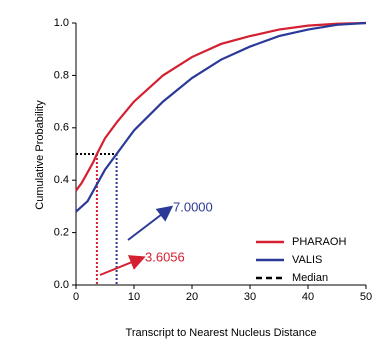 This screenshot has width=377, height=344. Describe the element at coordinates (221, 333) in the screenshot. I see `x-axis-label: Transcript to Nearest Nucleus Distance` at that location.